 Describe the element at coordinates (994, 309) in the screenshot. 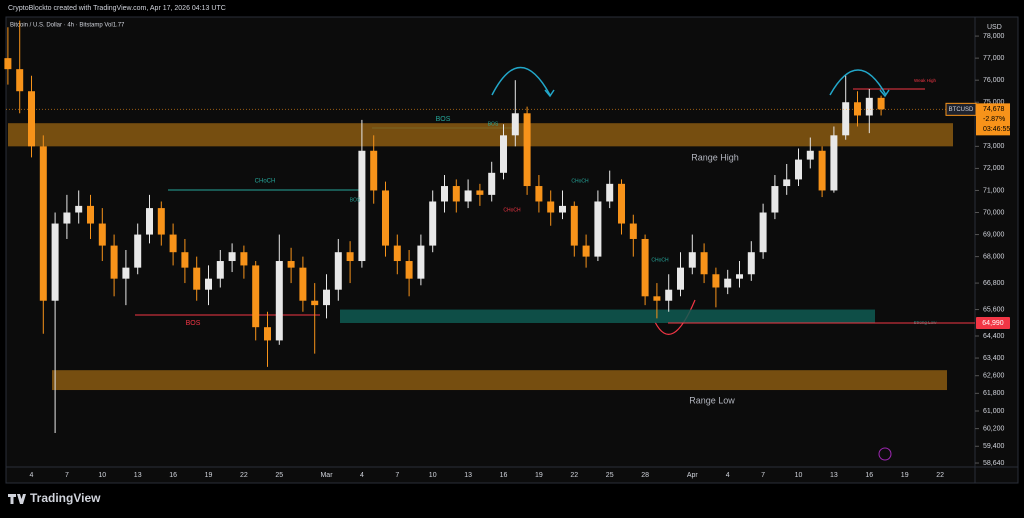

I see `y-tick-label: 65,600` at that location.